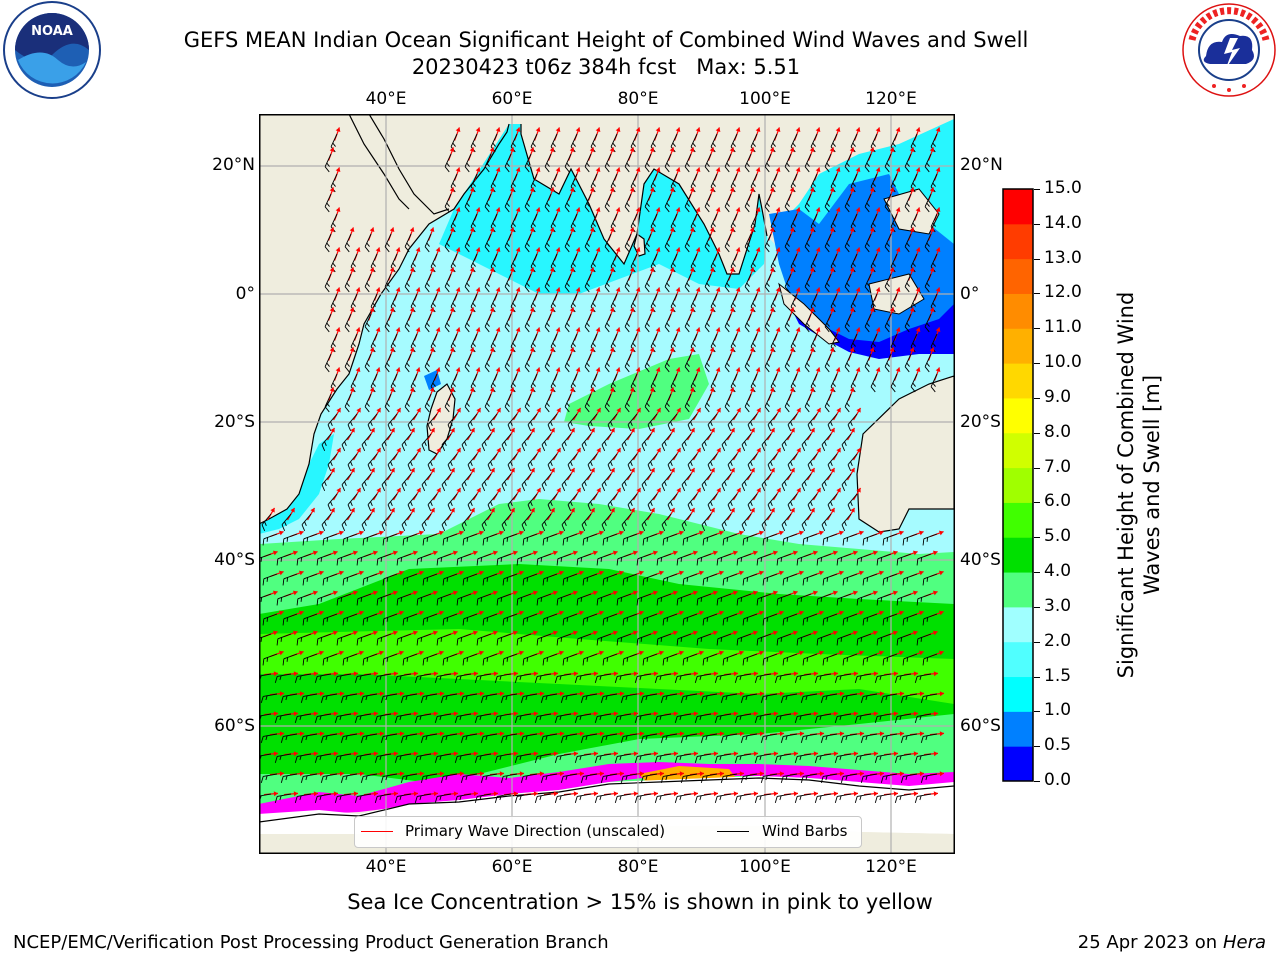  Describe the element at coordinates (765, 99) in the screenshot. I see `lon-label-top: 100°E` at that location.